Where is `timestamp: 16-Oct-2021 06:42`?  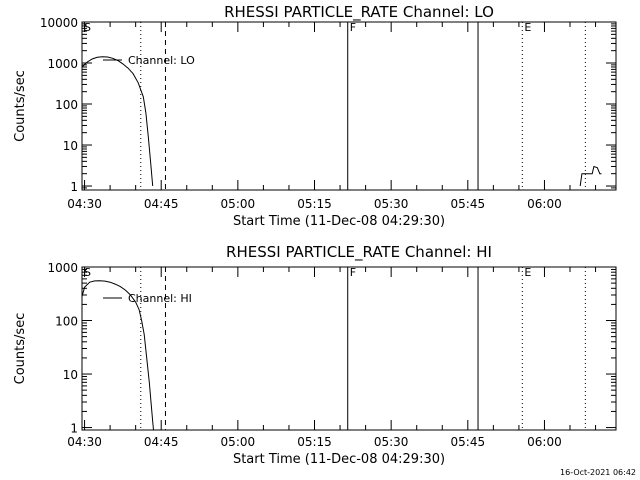
timestamp: 16-Oct-2021 06:42 is located at coordinates (598, 472).